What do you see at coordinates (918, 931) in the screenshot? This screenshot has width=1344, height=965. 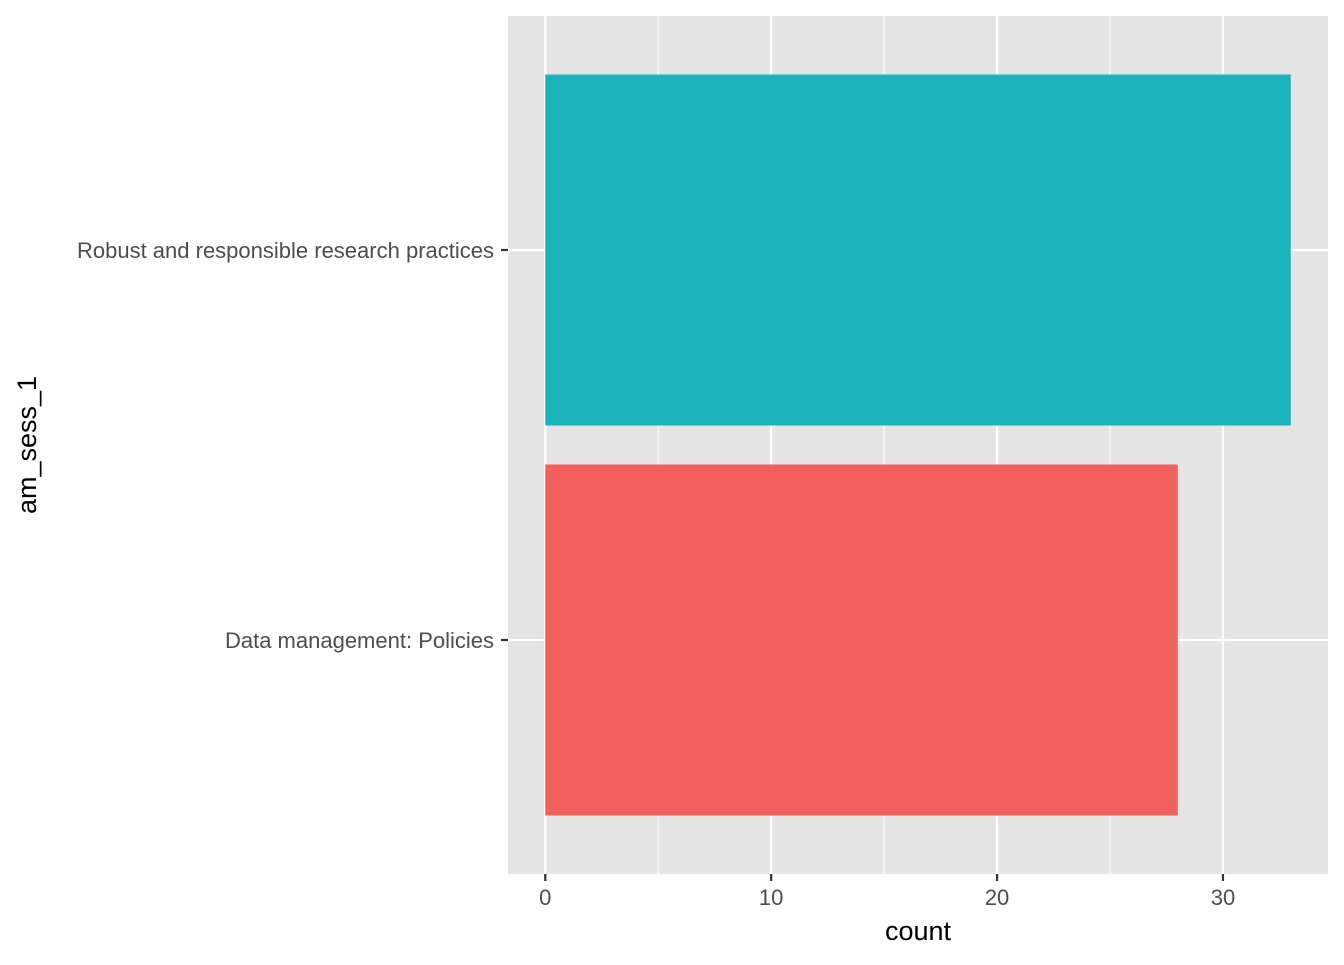 I see `x-axis-title: count` at bounding box center [918, 931].